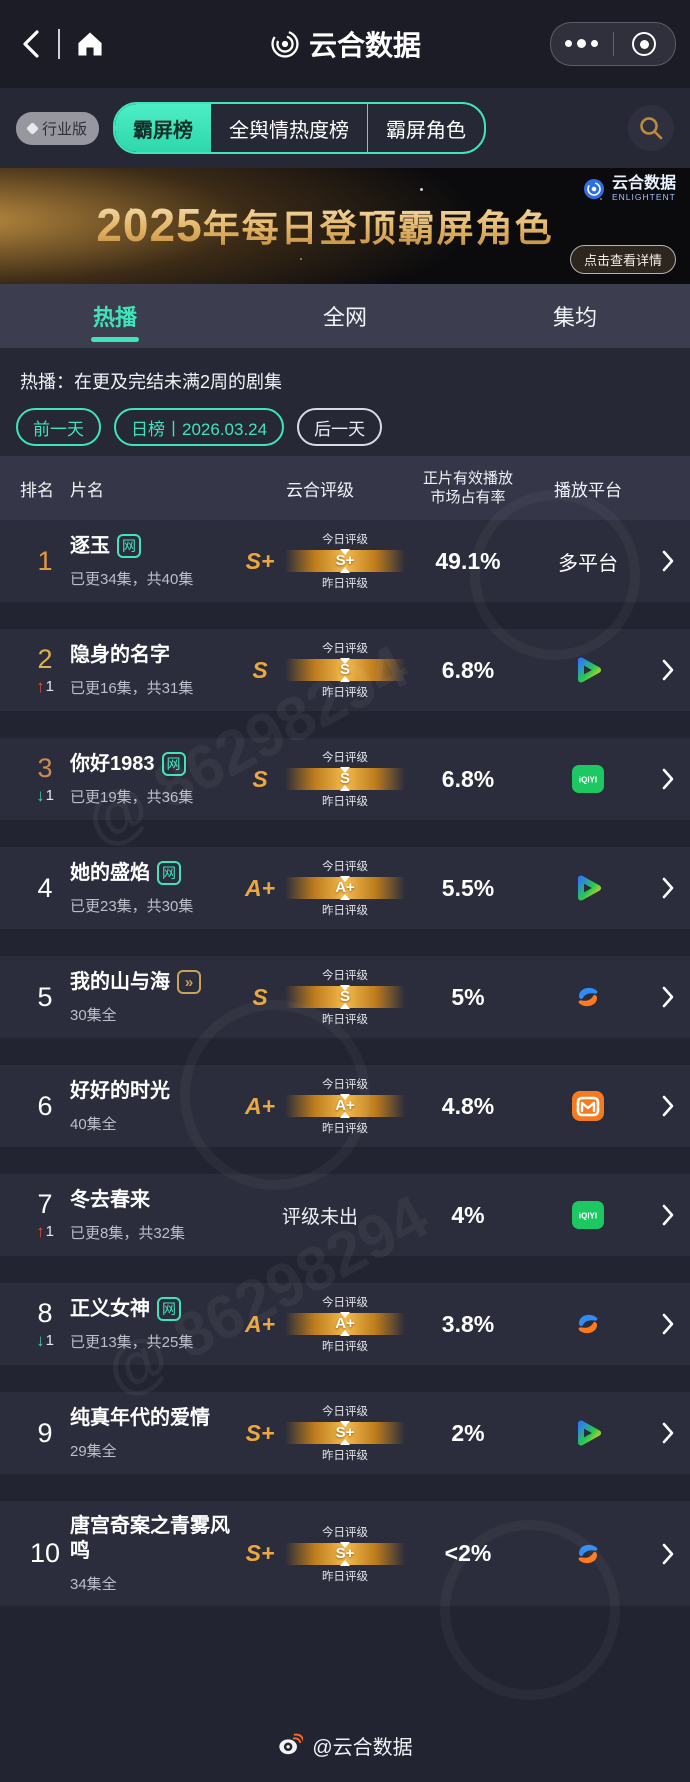 The image size is (690, 1782). I want to click on date-nav: 前一天 日榜丨2026.03.24 后一天, so click(345, 427).